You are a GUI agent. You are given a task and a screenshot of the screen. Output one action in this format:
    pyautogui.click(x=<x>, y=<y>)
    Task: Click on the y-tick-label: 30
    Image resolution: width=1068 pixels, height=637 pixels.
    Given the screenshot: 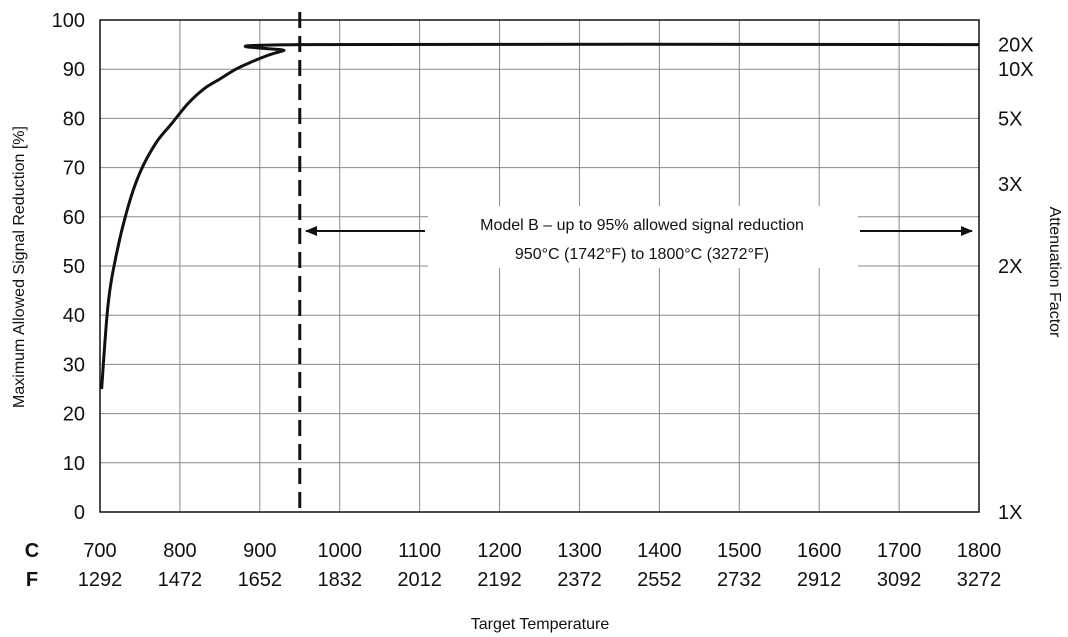 What is the action you would take?
    pyautogui.click(x=74, y=365)
    